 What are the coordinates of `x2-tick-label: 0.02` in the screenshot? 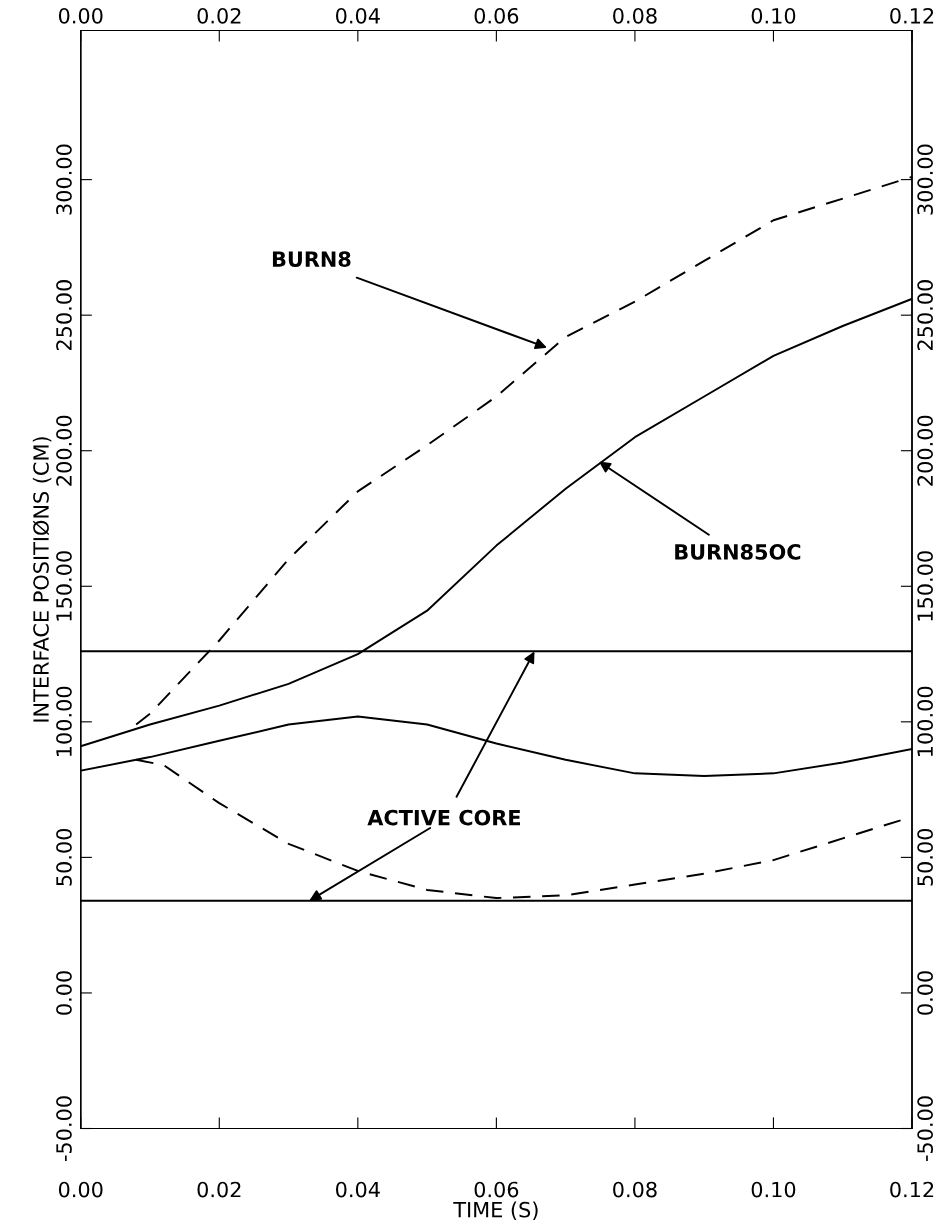 It's located at (219, 1189).